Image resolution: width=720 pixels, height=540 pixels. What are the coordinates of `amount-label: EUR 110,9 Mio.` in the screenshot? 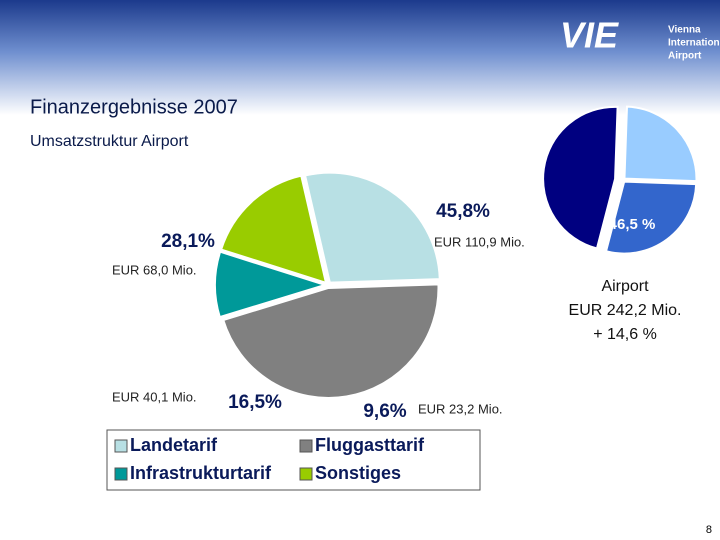 It's located at (479, 241).